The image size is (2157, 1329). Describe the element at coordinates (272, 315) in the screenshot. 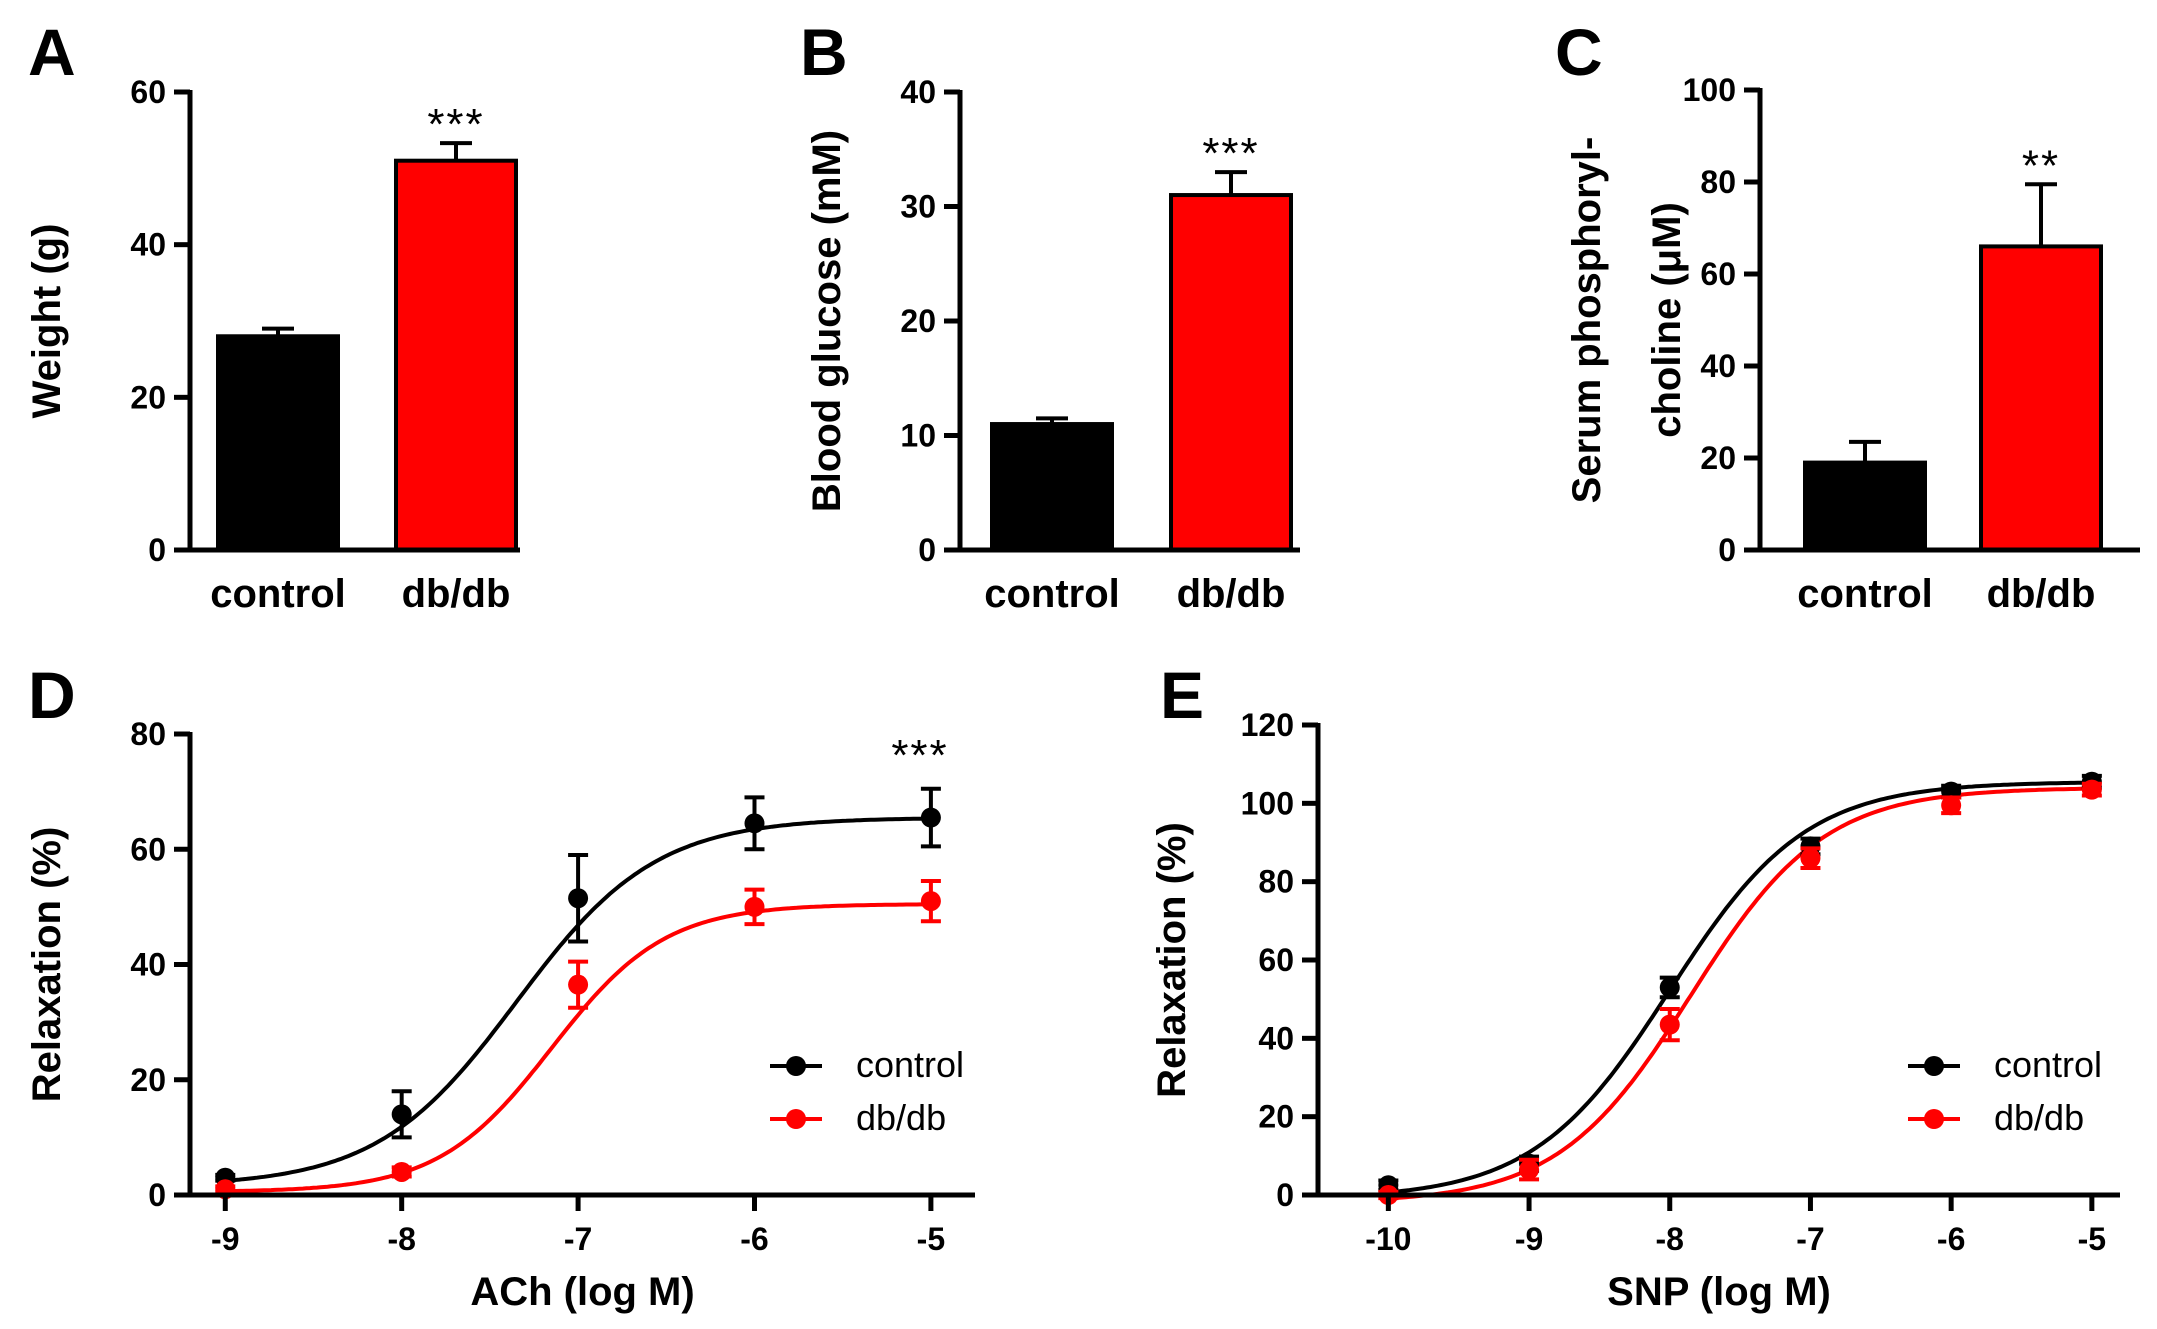

I see `panel-a: A Weight (g) control db/db *** 0 20 40 60` at that location.